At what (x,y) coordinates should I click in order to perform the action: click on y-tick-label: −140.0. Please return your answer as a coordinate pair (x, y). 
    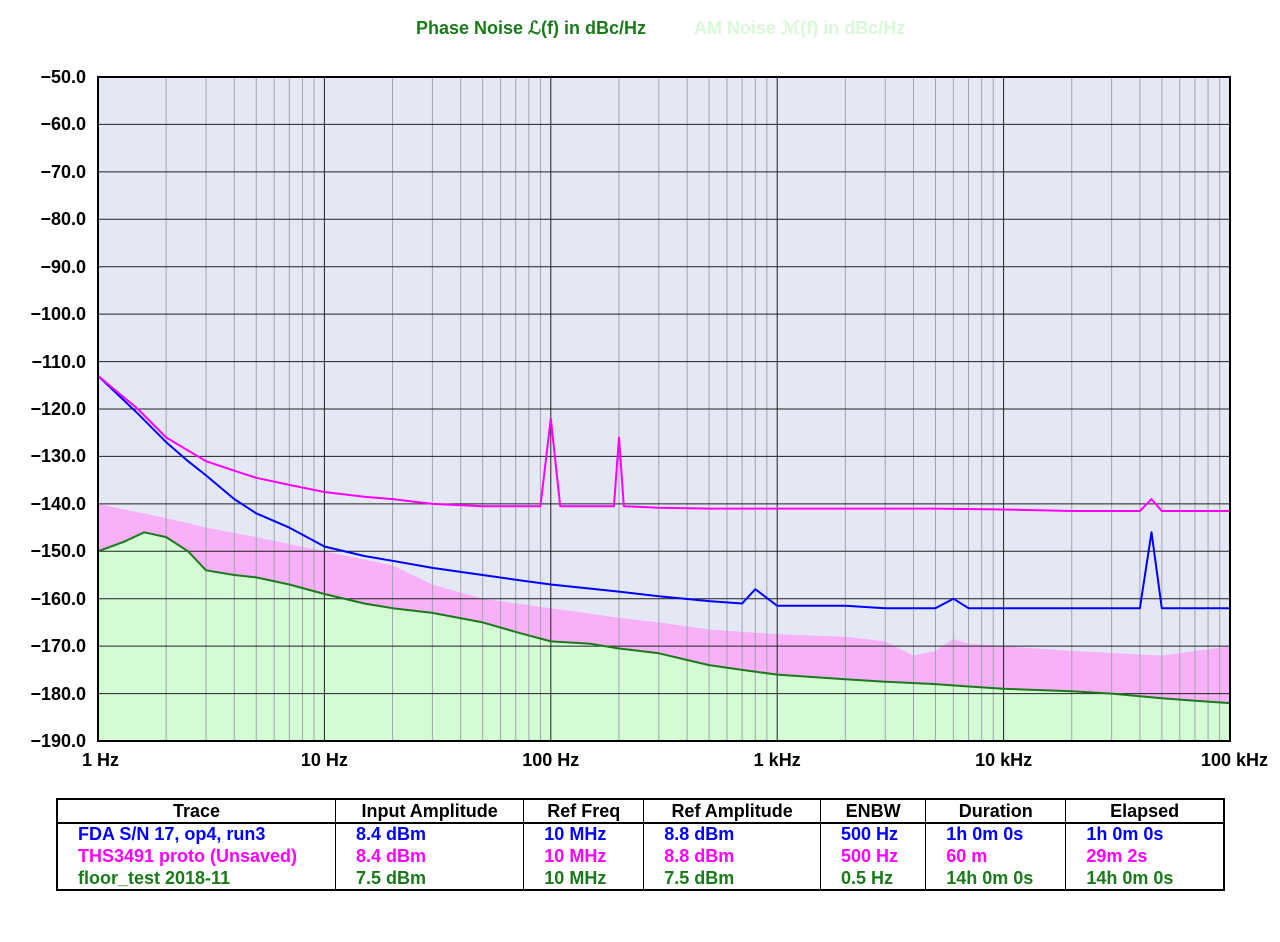
    Looking at the image, I should click on (58, 503).